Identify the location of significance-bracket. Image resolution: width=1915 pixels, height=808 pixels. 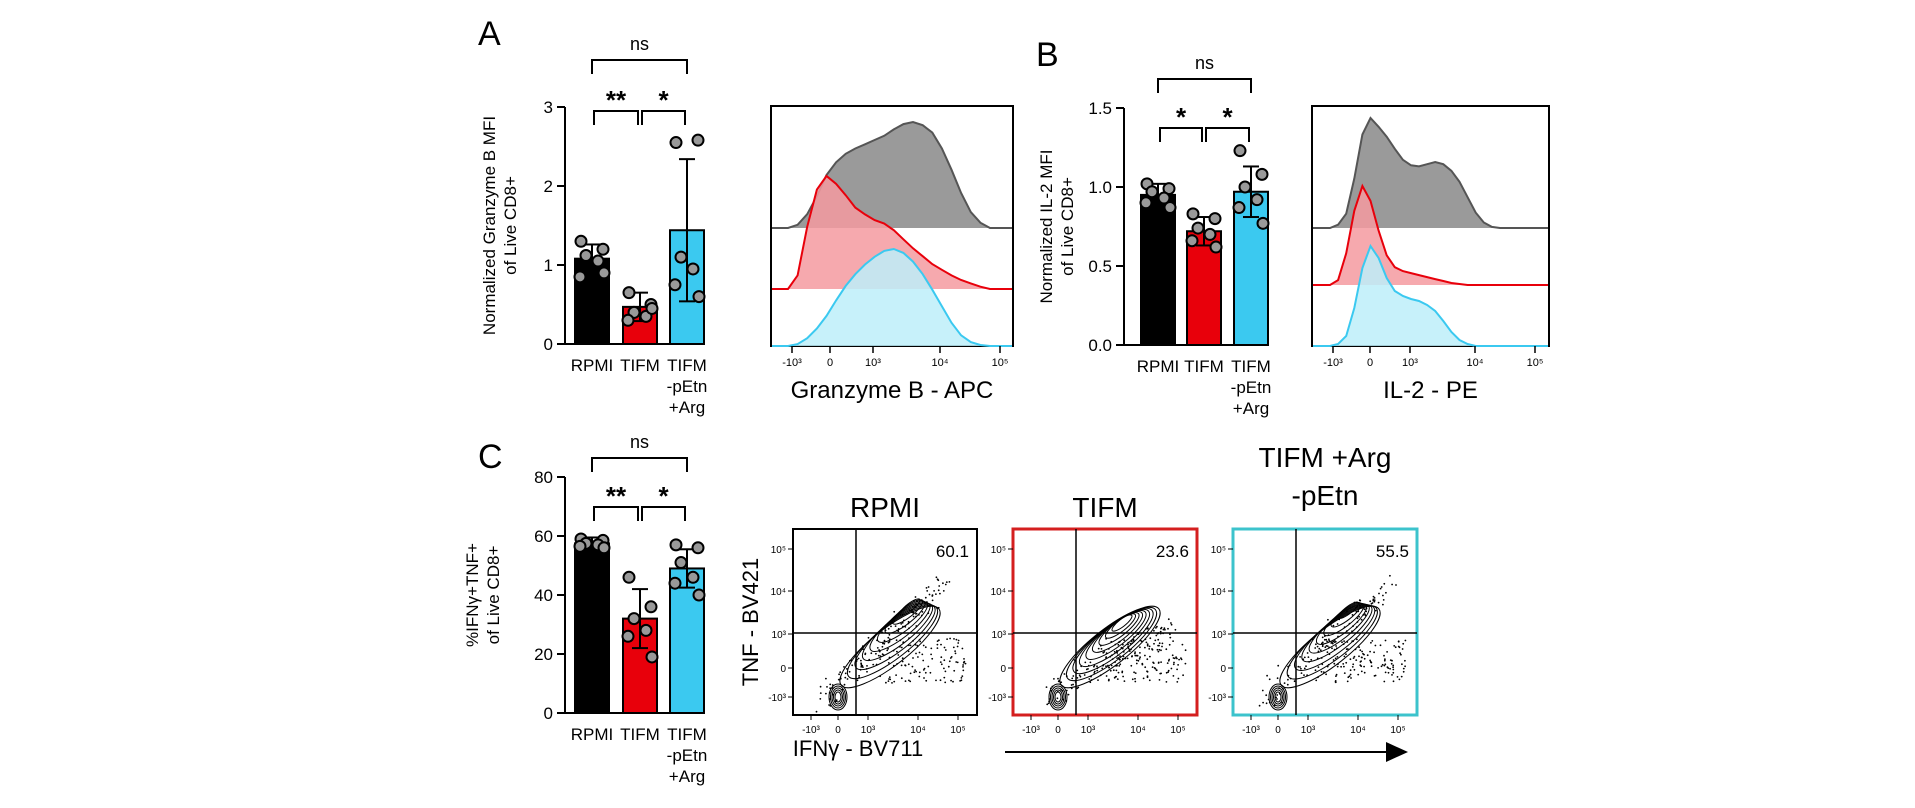
(639, 66).